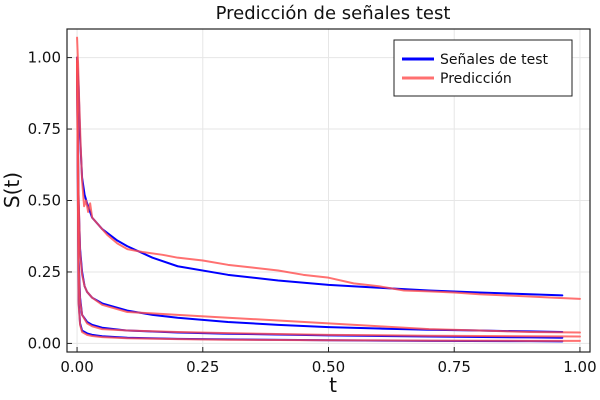 The image size is (600, 400). I want to click on x-axis-title: t, so click(333, 385).